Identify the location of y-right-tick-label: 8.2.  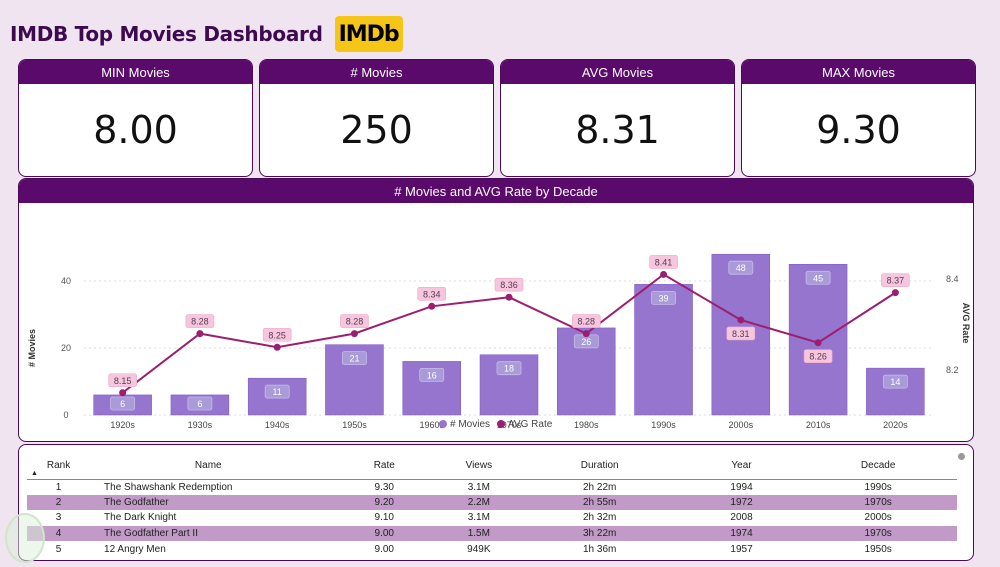
(952, 370).